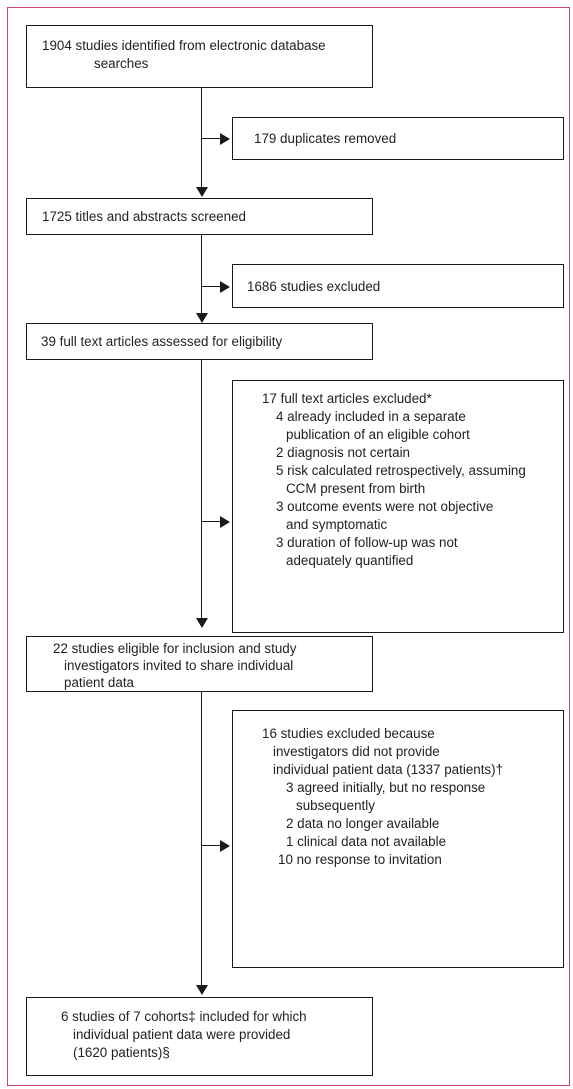  I want to click on fulltext-excluded-item: 3 duration of follow-up was not, so click(367, 542).